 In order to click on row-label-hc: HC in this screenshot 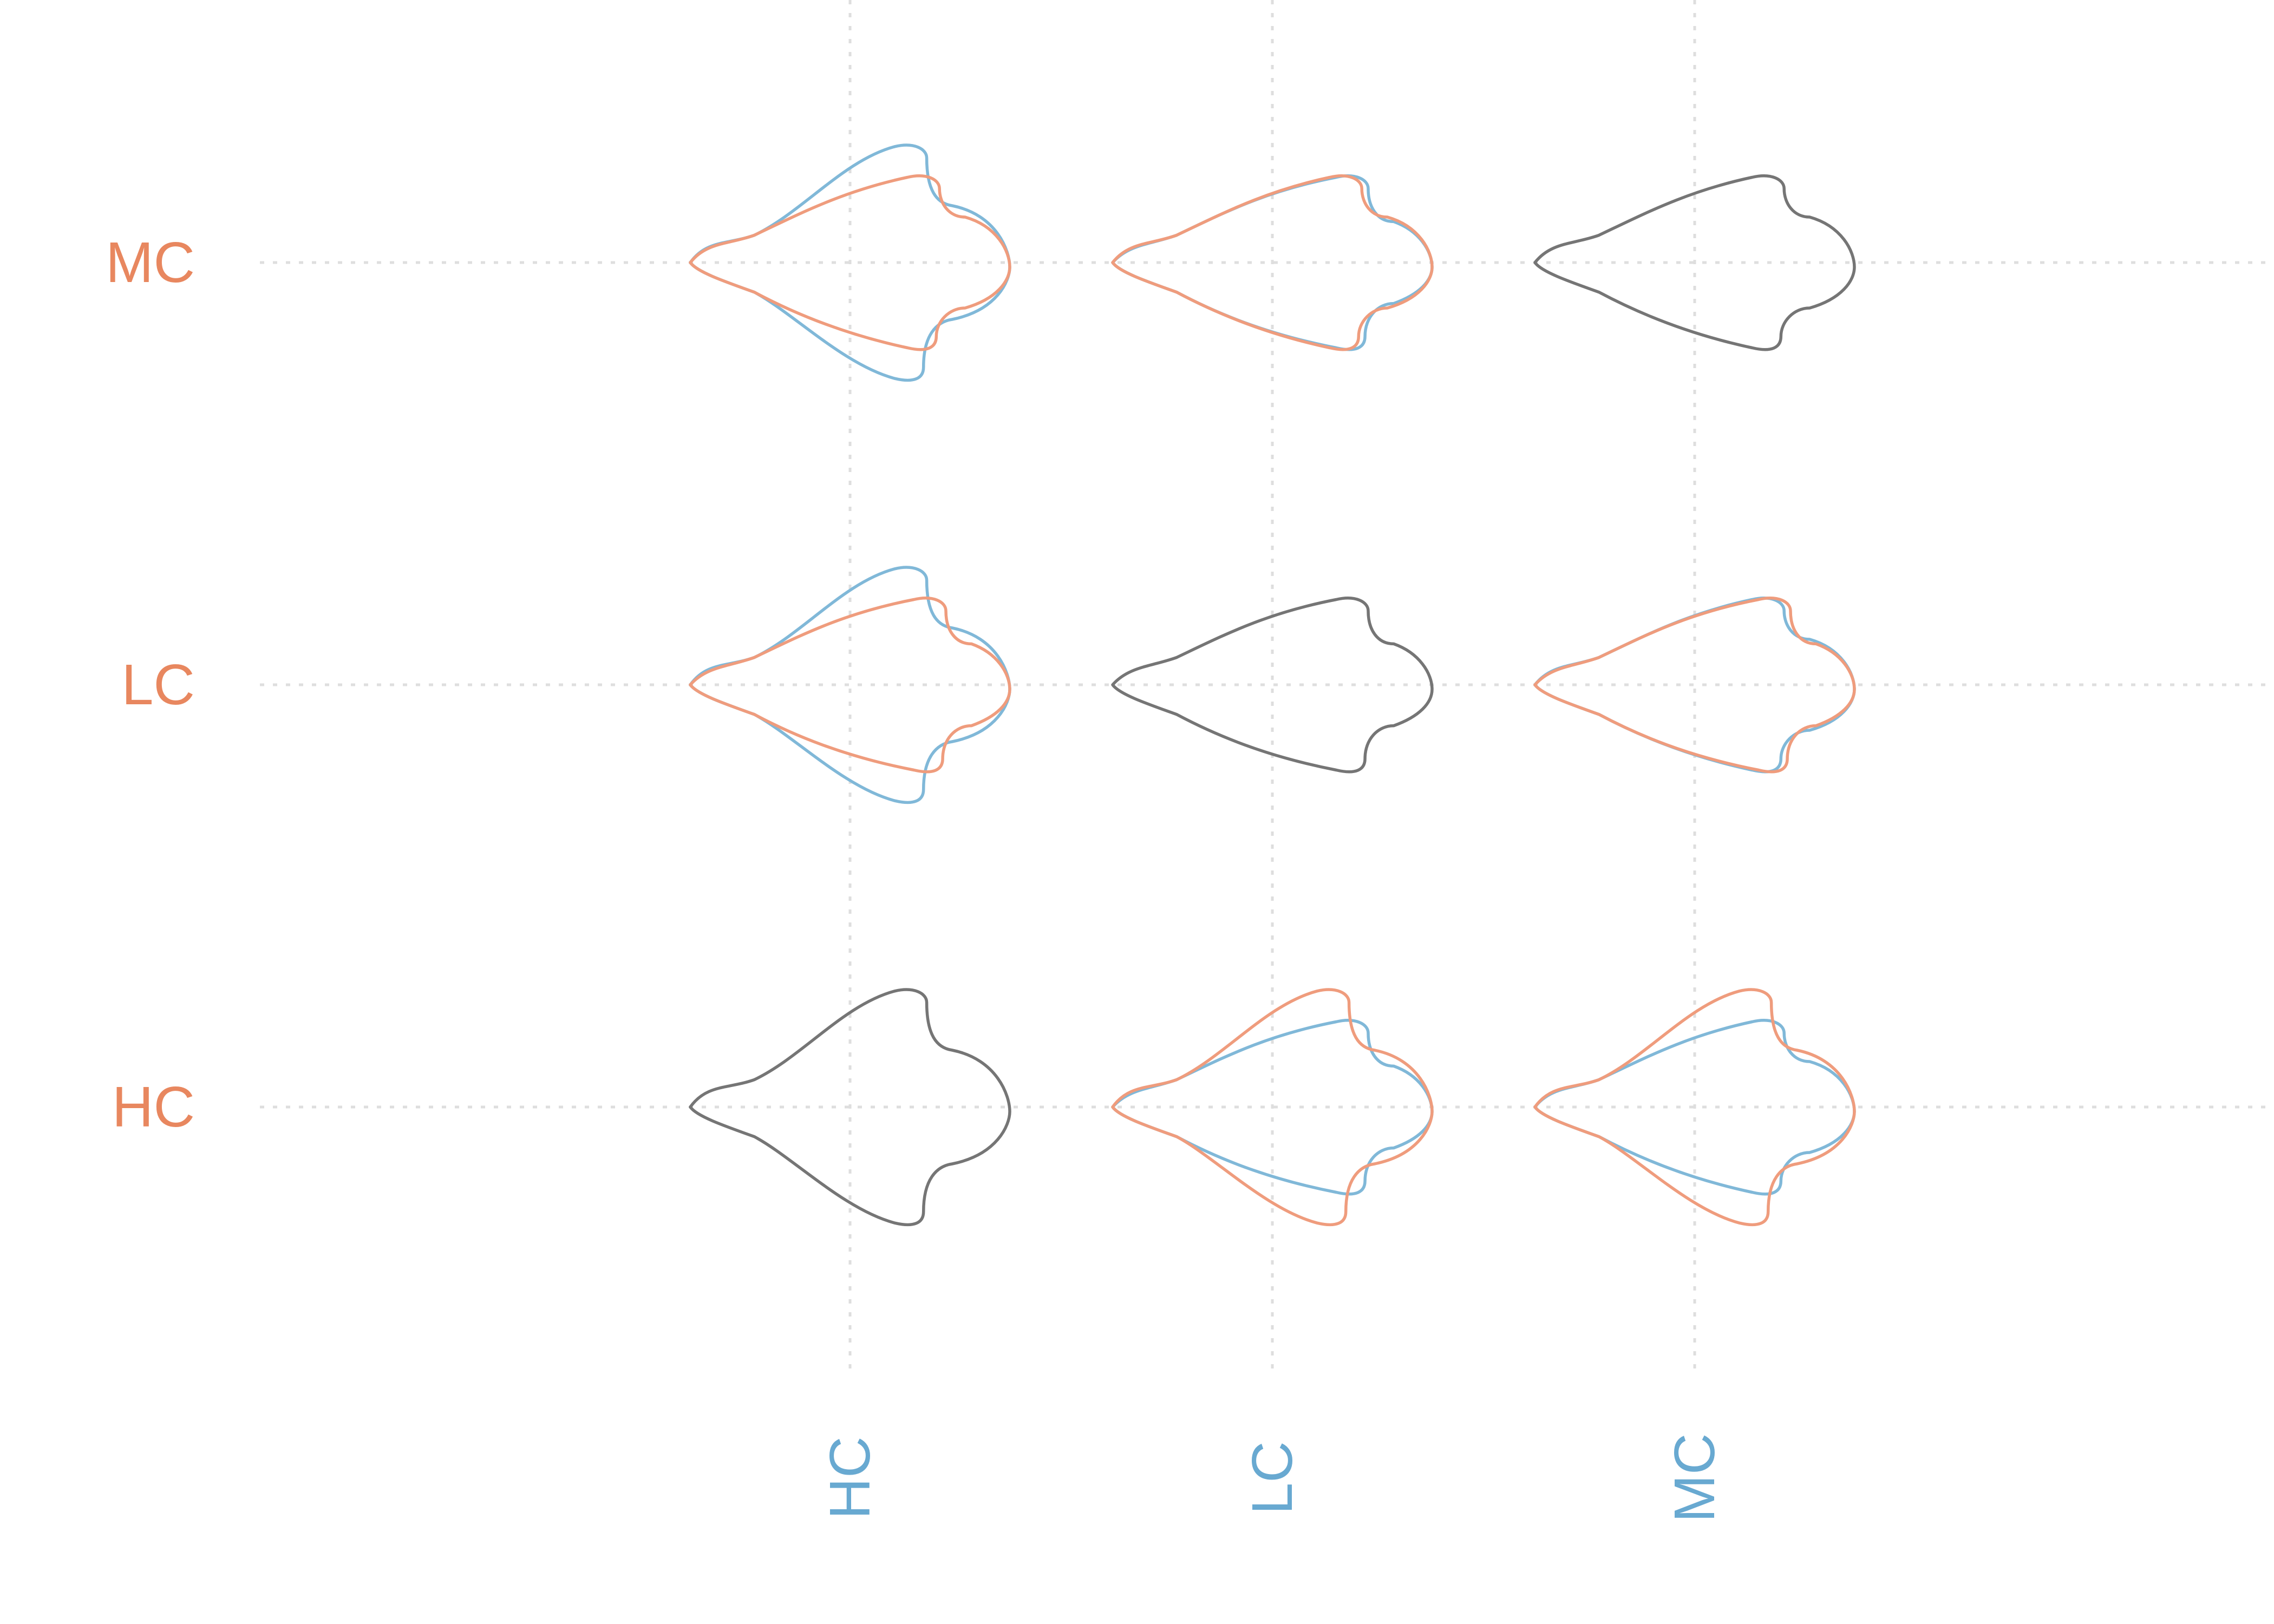, I will do `click(154, 1107)`.